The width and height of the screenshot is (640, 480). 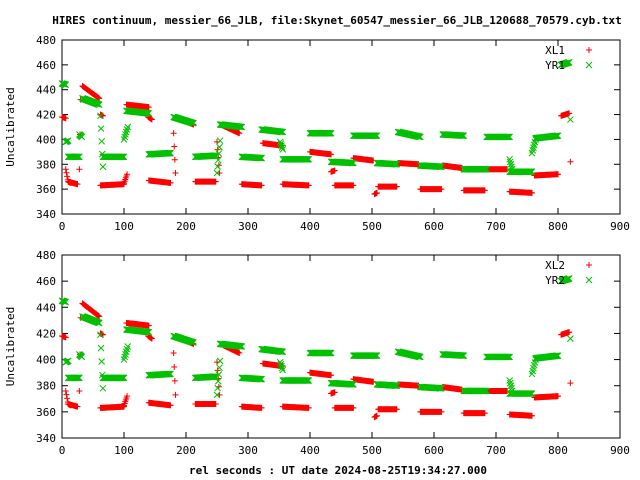 What do you see at coordinates (46, 164) in the screenshot?
I see `y-tick-label: 380` at bounding box center [46, 164].